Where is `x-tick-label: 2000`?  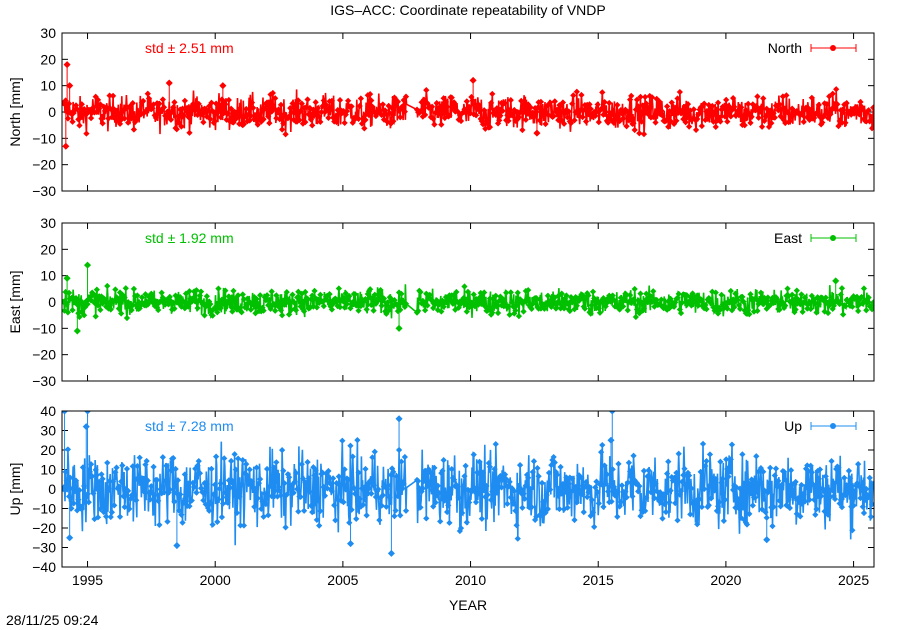 x-tick-label: 2000 is located at coordinates (215, 580).